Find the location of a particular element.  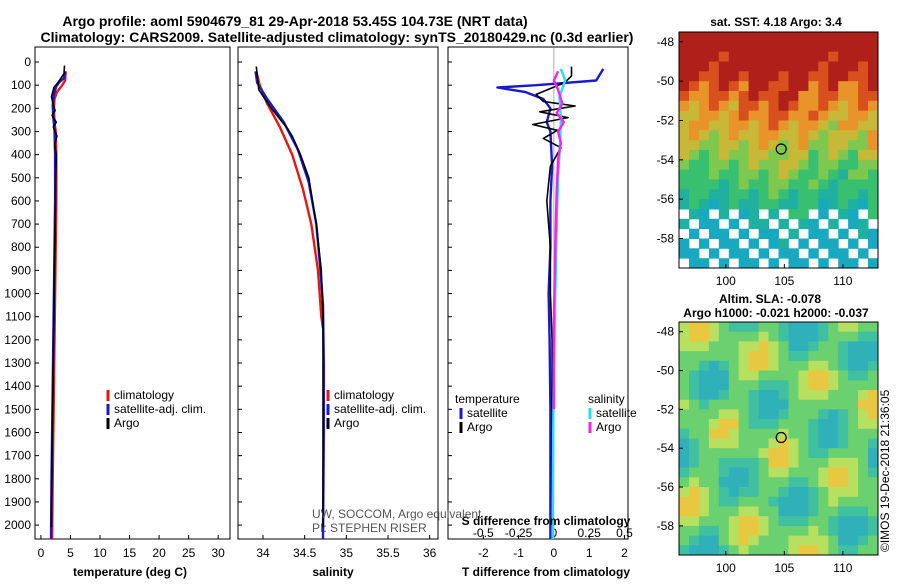

x-tick-label: 5 is located at coordinates (70, 553).